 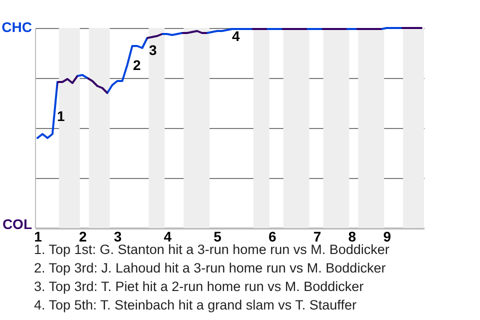 I want to click on text: 1. Top 1st: G. Stanton hit a 3-run home run vs M. Boddicker, so click(x=212, y=249).